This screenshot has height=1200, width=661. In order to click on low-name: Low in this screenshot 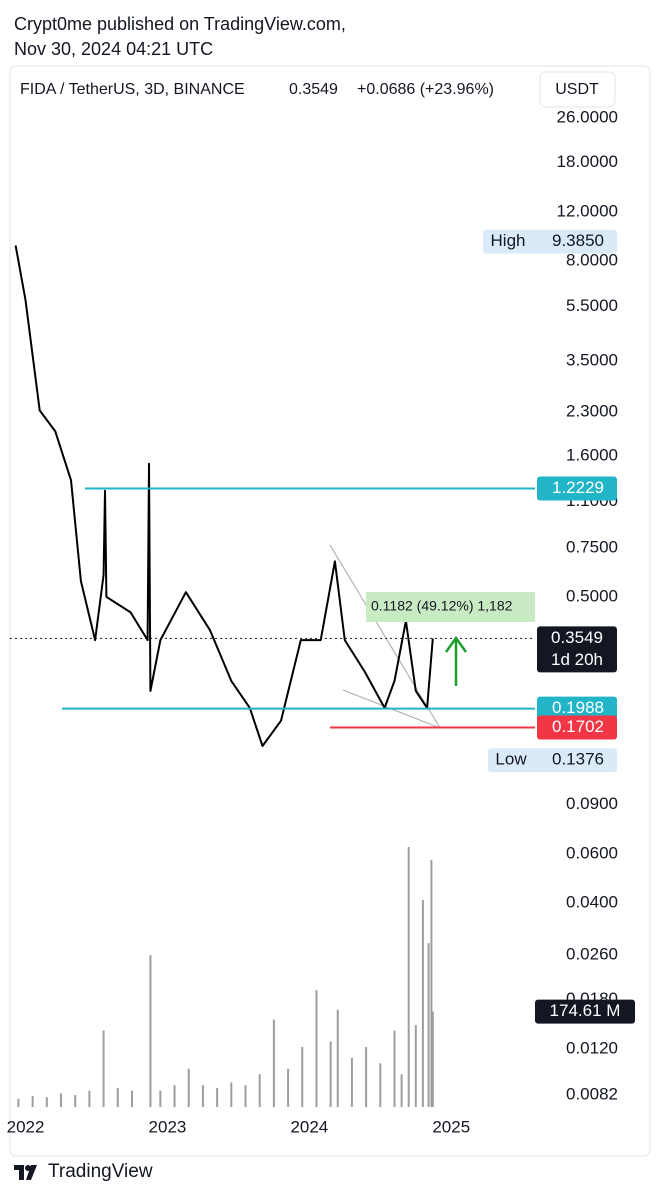, I will do `click(511, 759)`.